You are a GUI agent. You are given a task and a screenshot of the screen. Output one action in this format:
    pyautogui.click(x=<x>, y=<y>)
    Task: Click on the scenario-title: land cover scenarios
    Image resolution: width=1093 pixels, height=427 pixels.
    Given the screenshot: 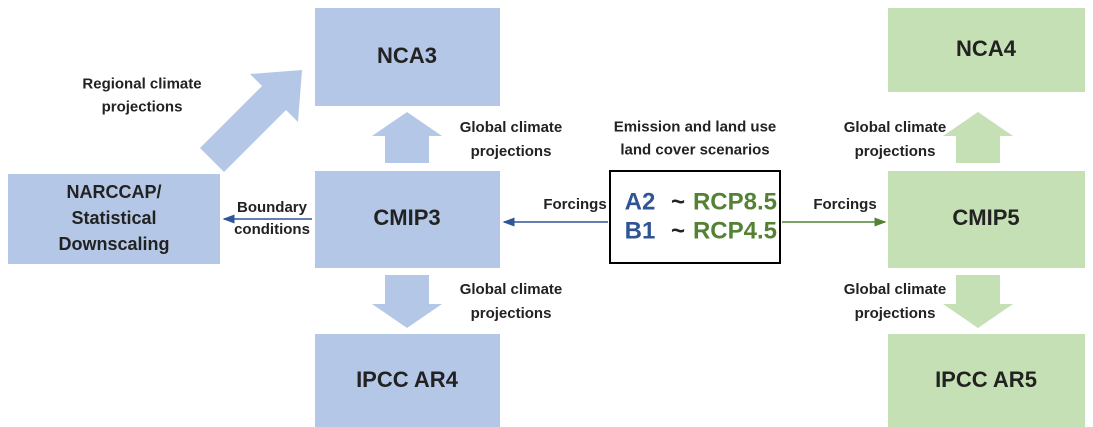 What is the action you would take?
    pyautogui.click(x=694, y=149)
    